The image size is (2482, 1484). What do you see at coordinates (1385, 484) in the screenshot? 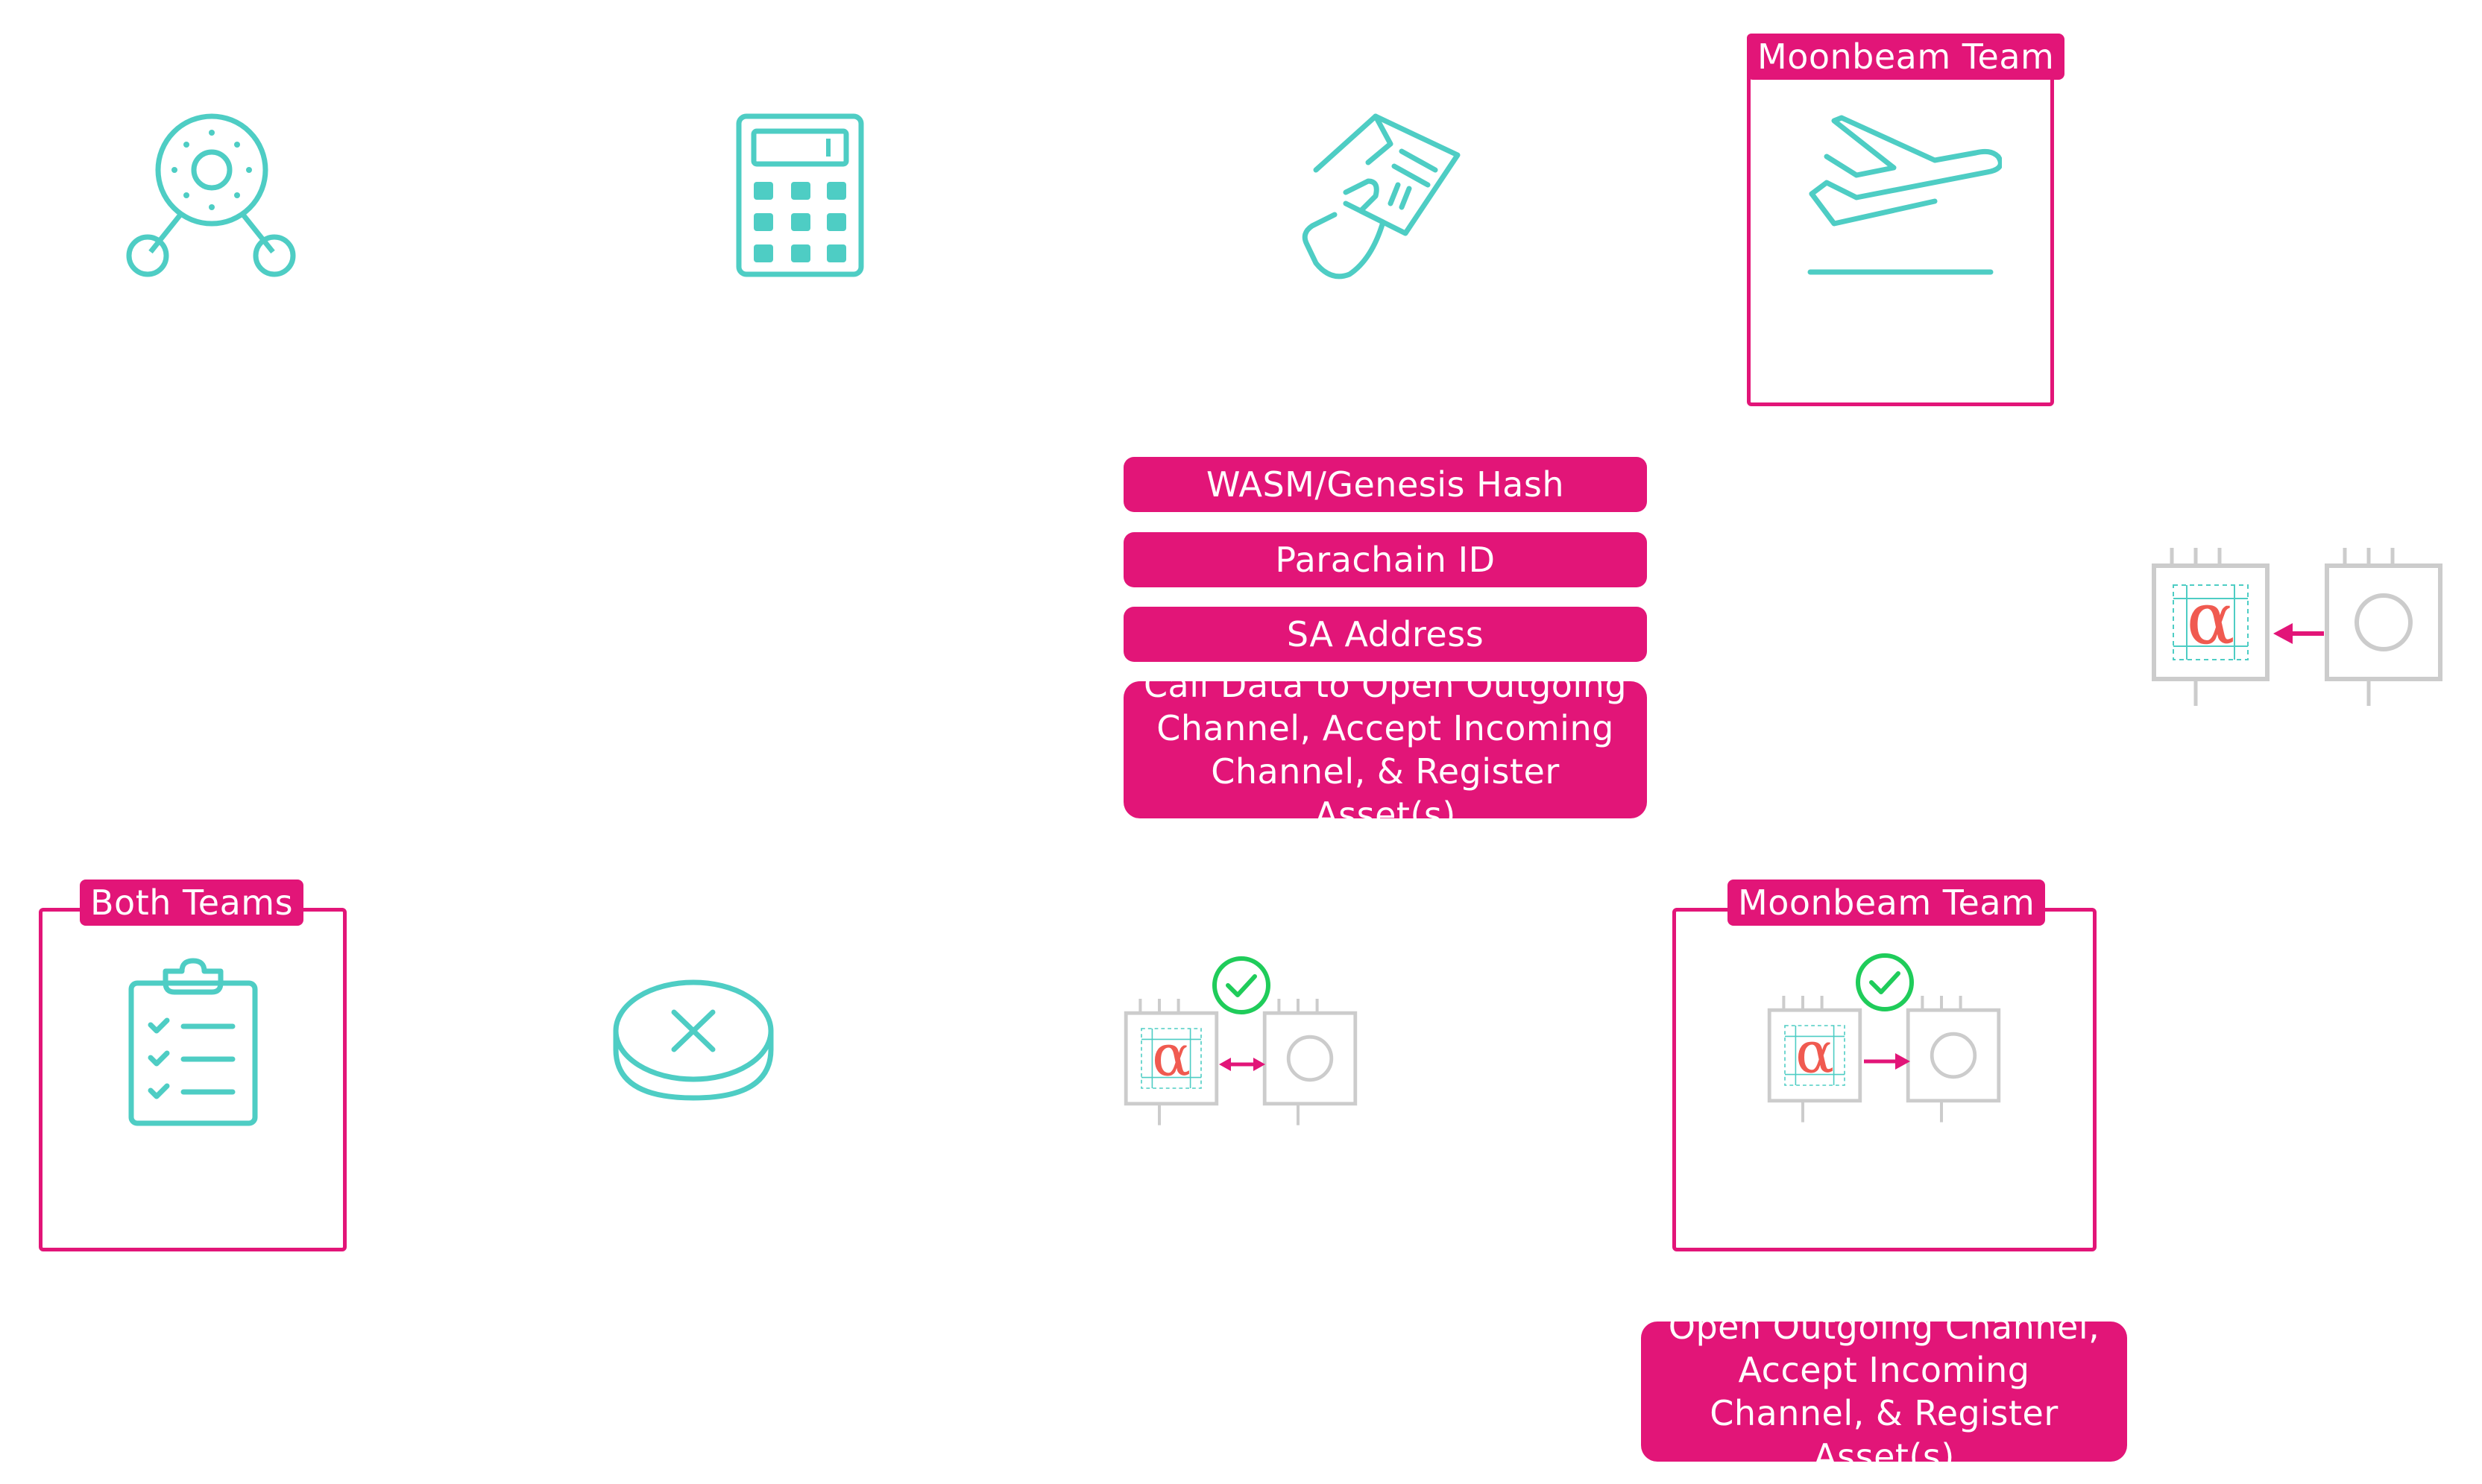
I see `info-pill-wasm-genesis-hash: WASM/Genesis Hash` at bounding box center [1385, 484].